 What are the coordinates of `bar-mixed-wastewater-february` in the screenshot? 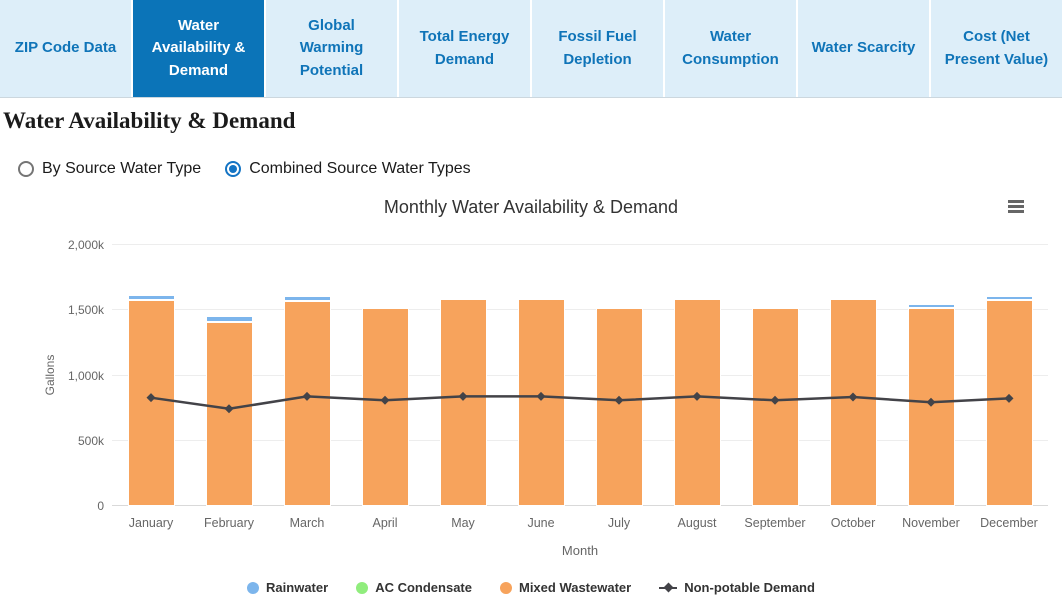 It's located at (229, 414).